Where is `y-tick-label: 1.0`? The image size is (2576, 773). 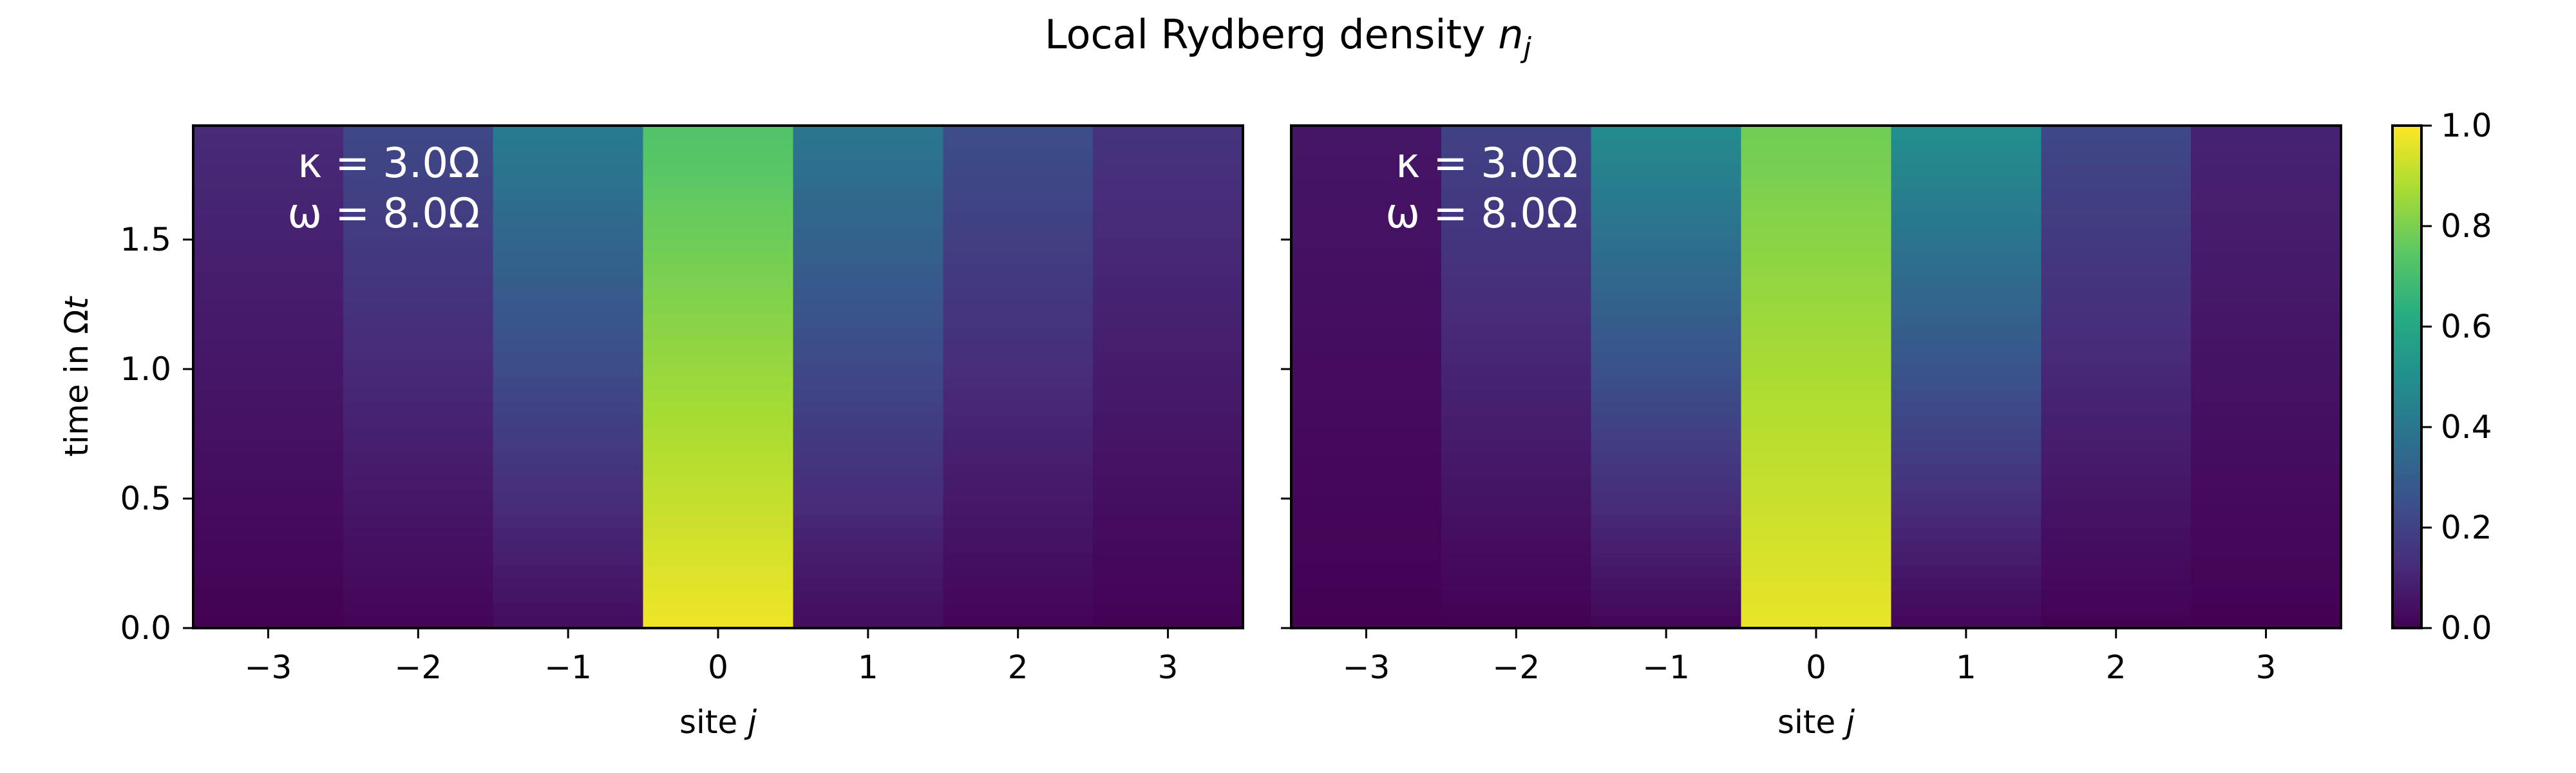
y-tick-label: 1.0 is located at coordinates (145, 369).